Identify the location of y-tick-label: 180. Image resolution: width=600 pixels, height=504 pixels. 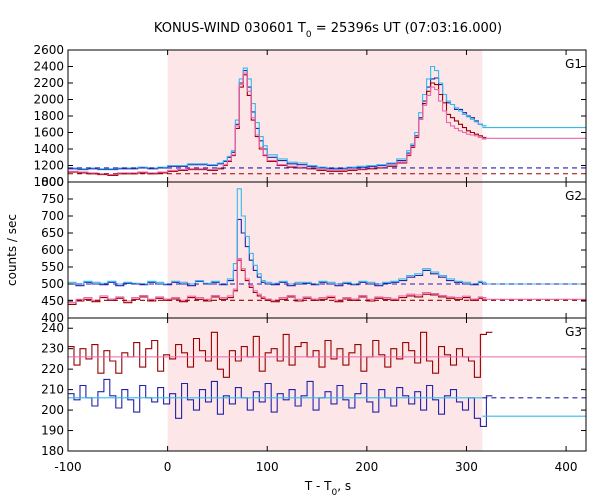
(52, 451).